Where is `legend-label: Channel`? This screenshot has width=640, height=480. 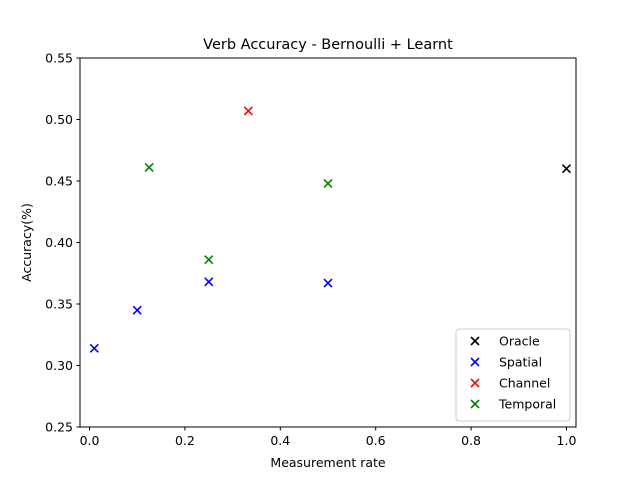
legend-label: Channel is located at coordinates (524, 383).